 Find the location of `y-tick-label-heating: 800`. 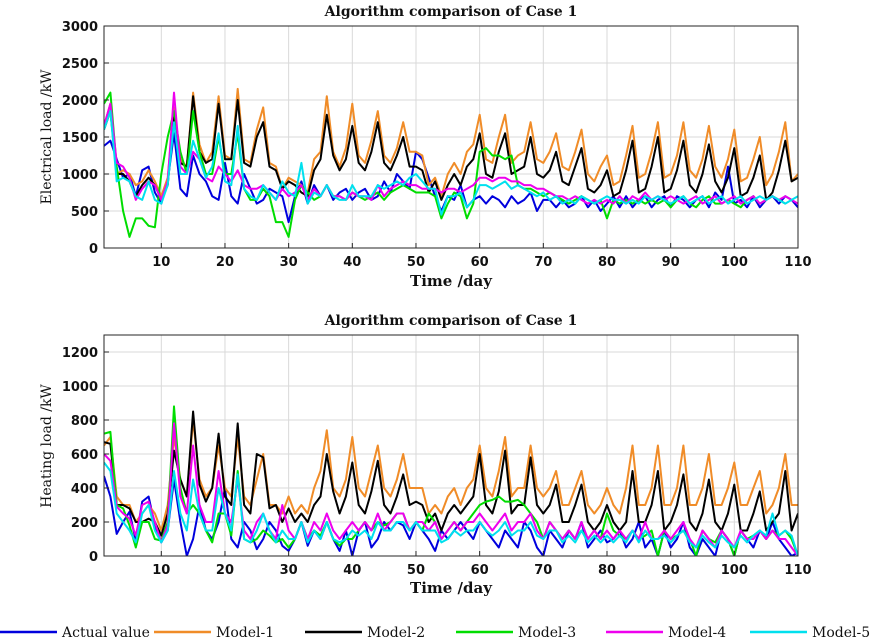

y-tick-label-heating: 800 is located at coordinates (84, 421).